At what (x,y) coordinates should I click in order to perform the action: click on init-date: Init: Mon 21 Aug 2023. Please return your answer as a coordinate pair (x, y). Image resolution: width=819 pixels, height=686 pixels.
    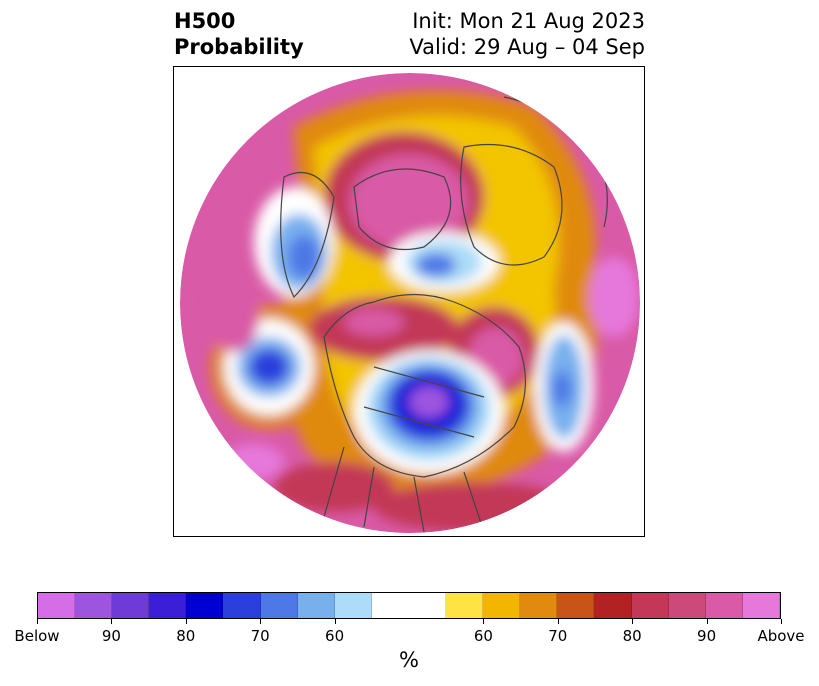
    Looking at the image, I should click on (528, 21).